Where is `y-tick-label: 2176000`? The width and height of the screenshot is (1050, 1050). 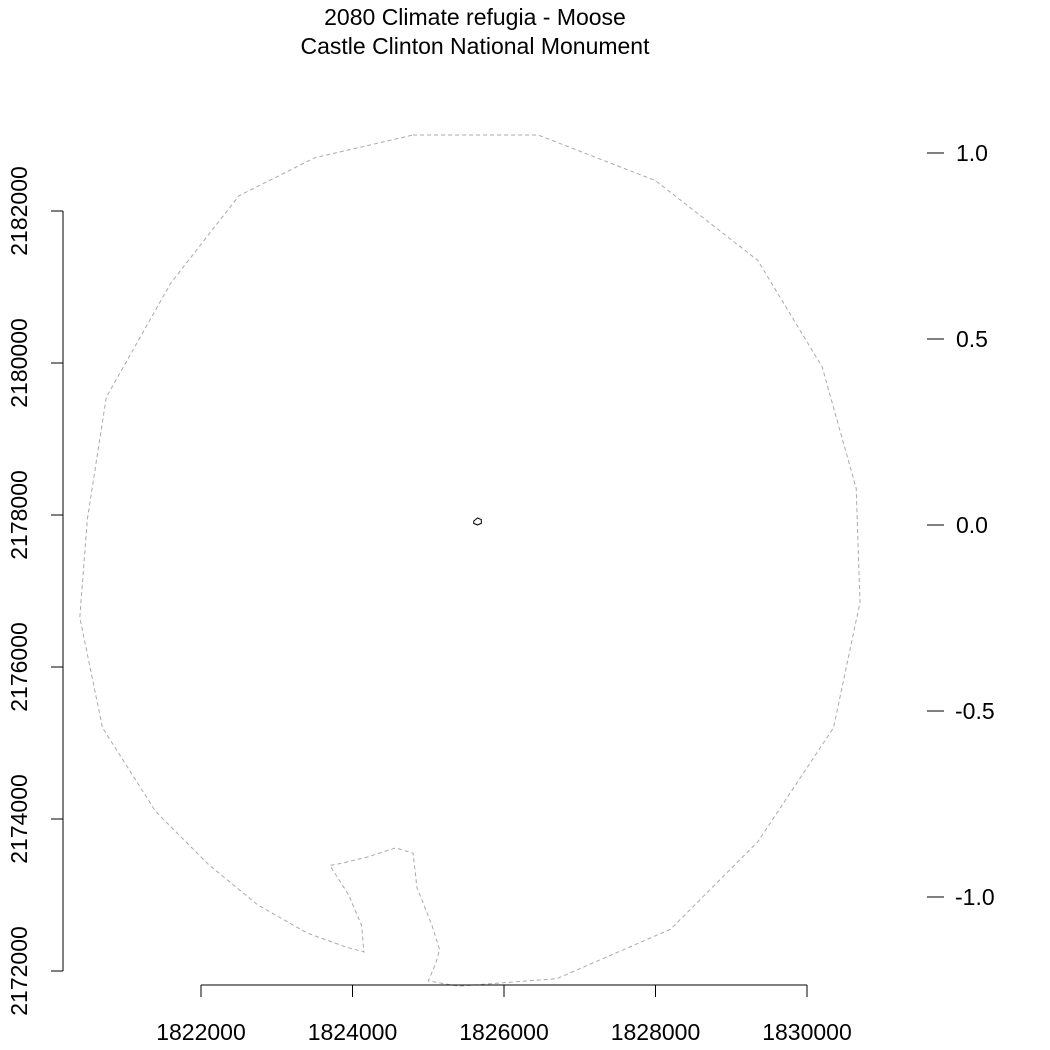 y-tick-label: 2176000 is located at coordinates (19, 667).